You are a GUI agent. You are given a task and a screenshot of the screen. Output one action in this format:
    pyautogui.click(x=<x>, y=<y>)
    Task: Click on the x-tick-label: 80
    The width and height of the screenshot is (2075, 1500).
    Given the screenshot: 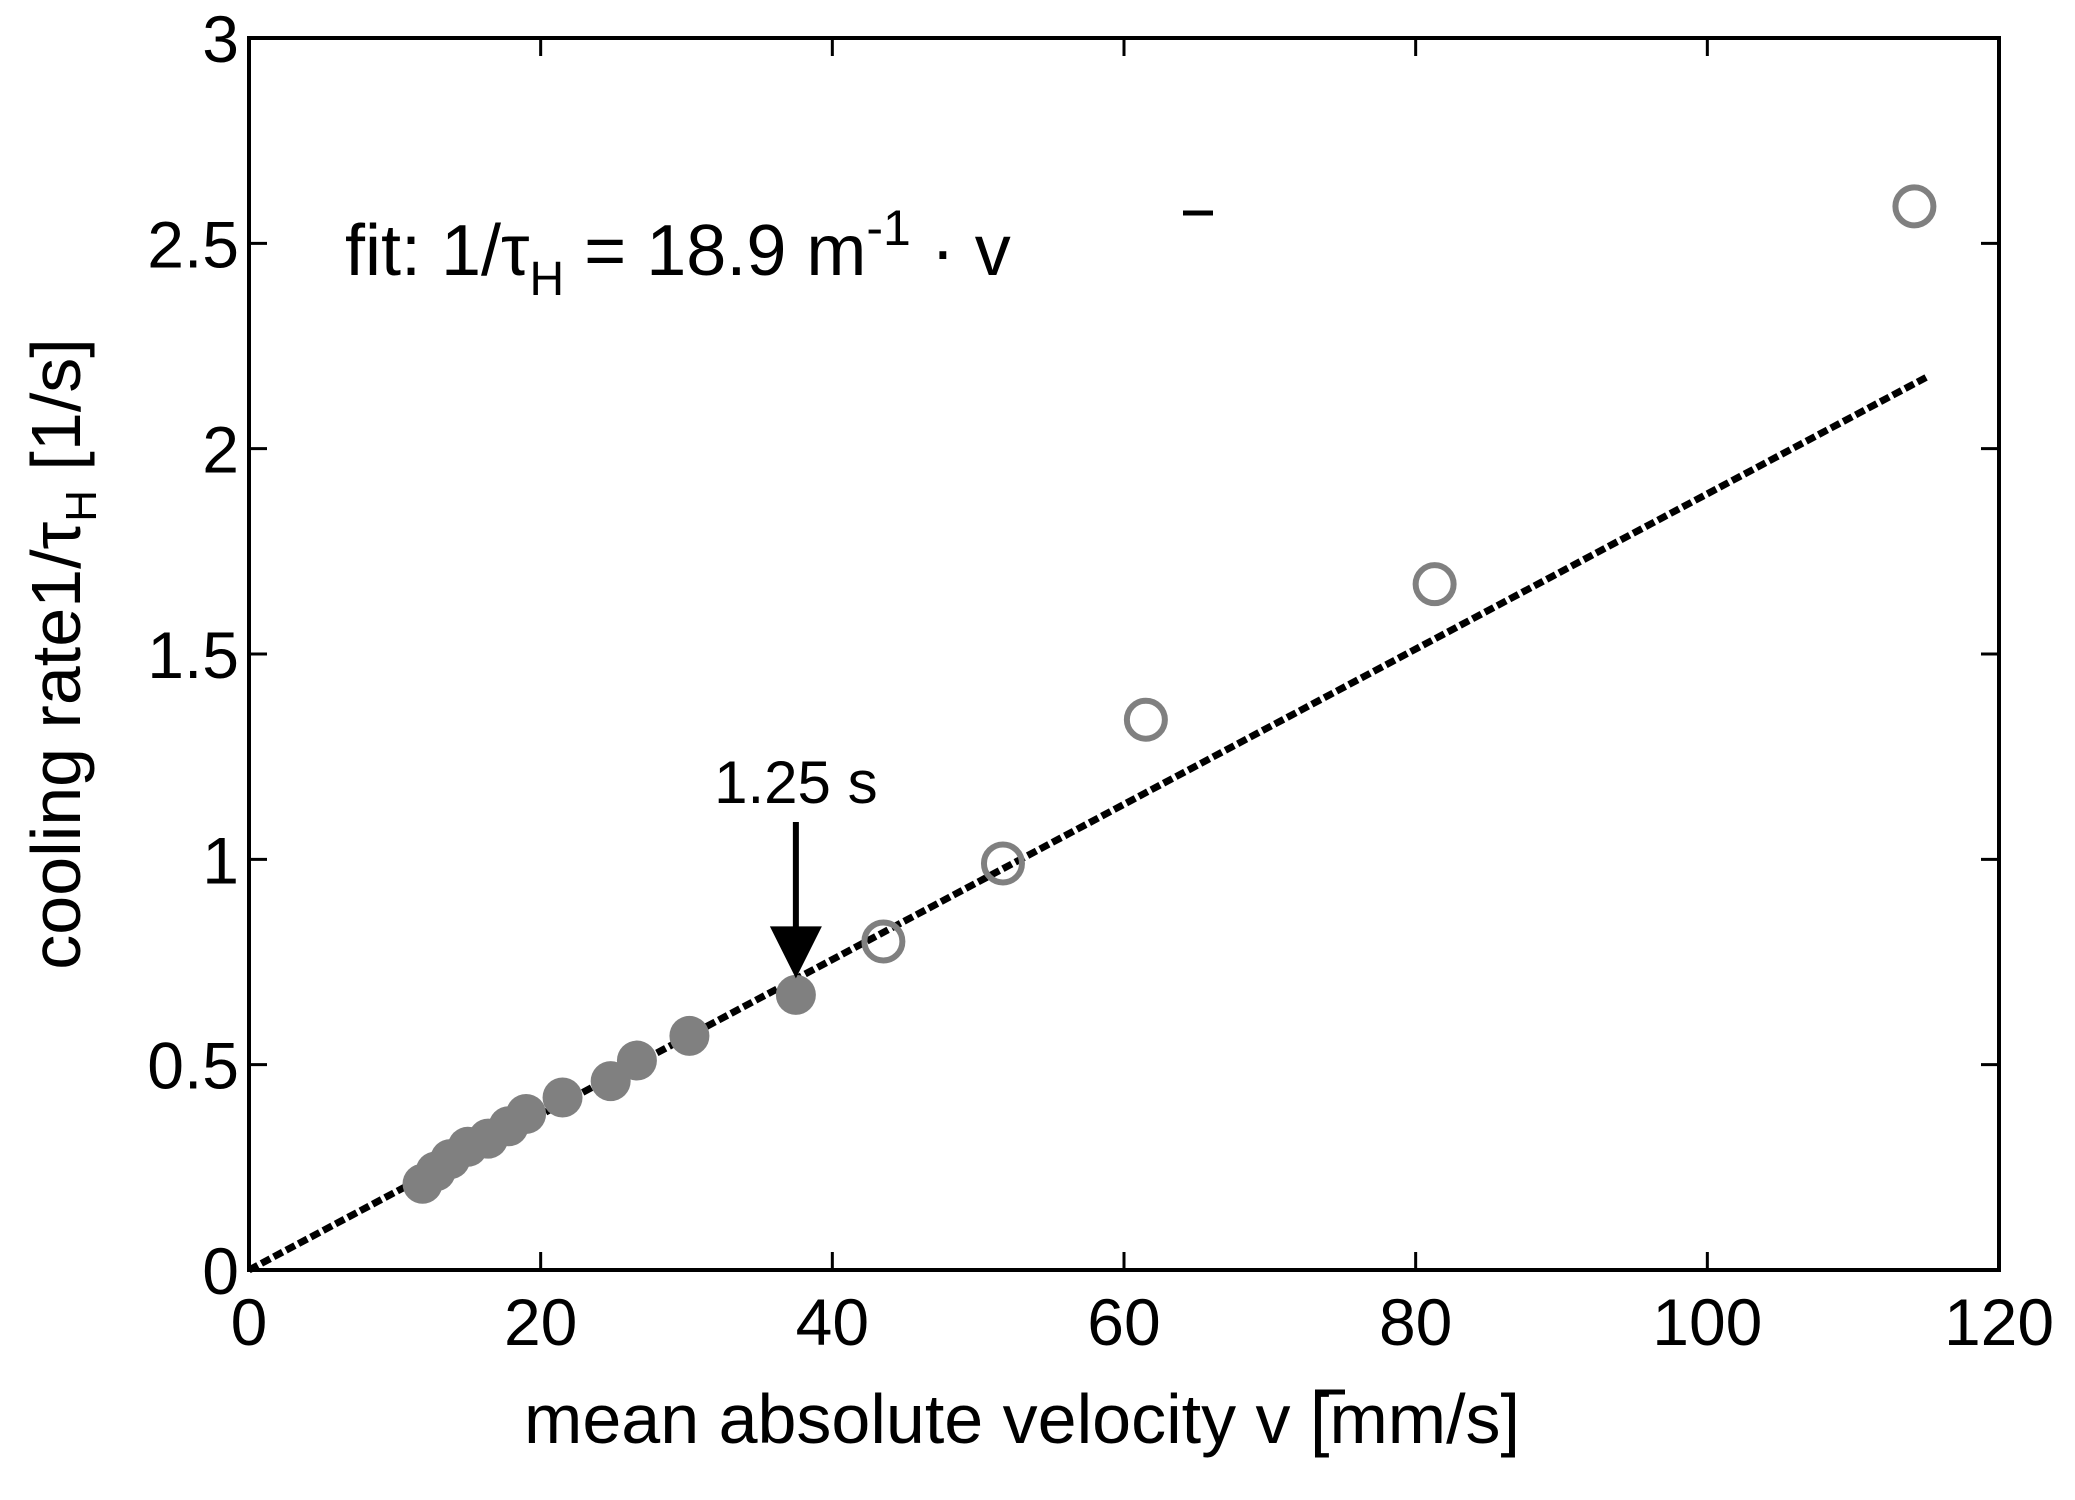 What is the action you would take?
    pyautogui.click(x=1415, y=1322)
    